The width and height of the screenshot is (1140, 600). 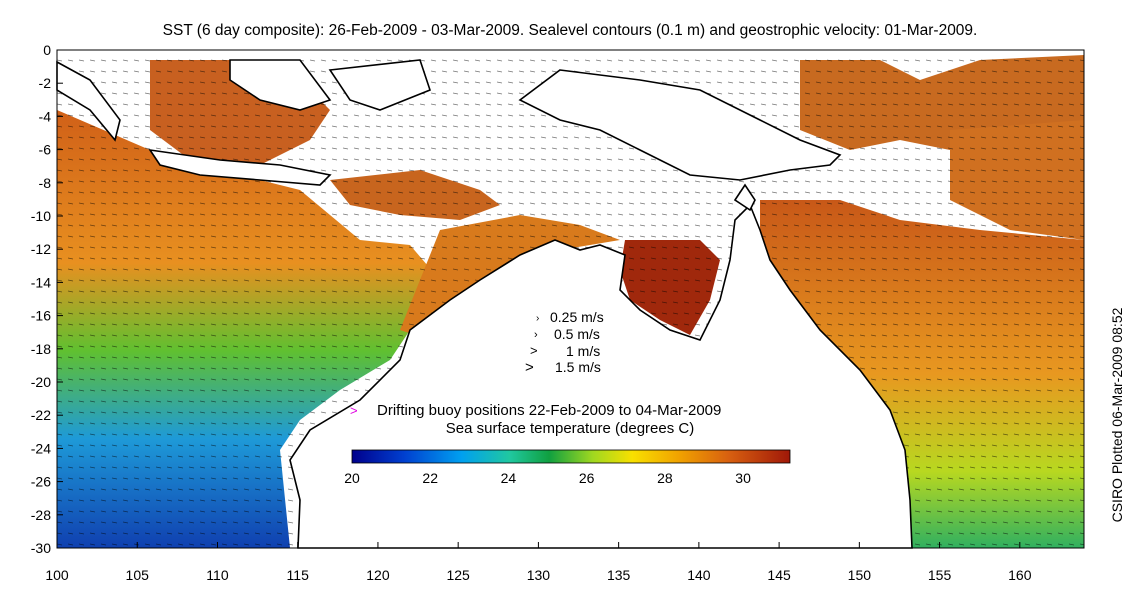 I want to click on colorbar-tick-label: 22, so click(x=430, y=478).